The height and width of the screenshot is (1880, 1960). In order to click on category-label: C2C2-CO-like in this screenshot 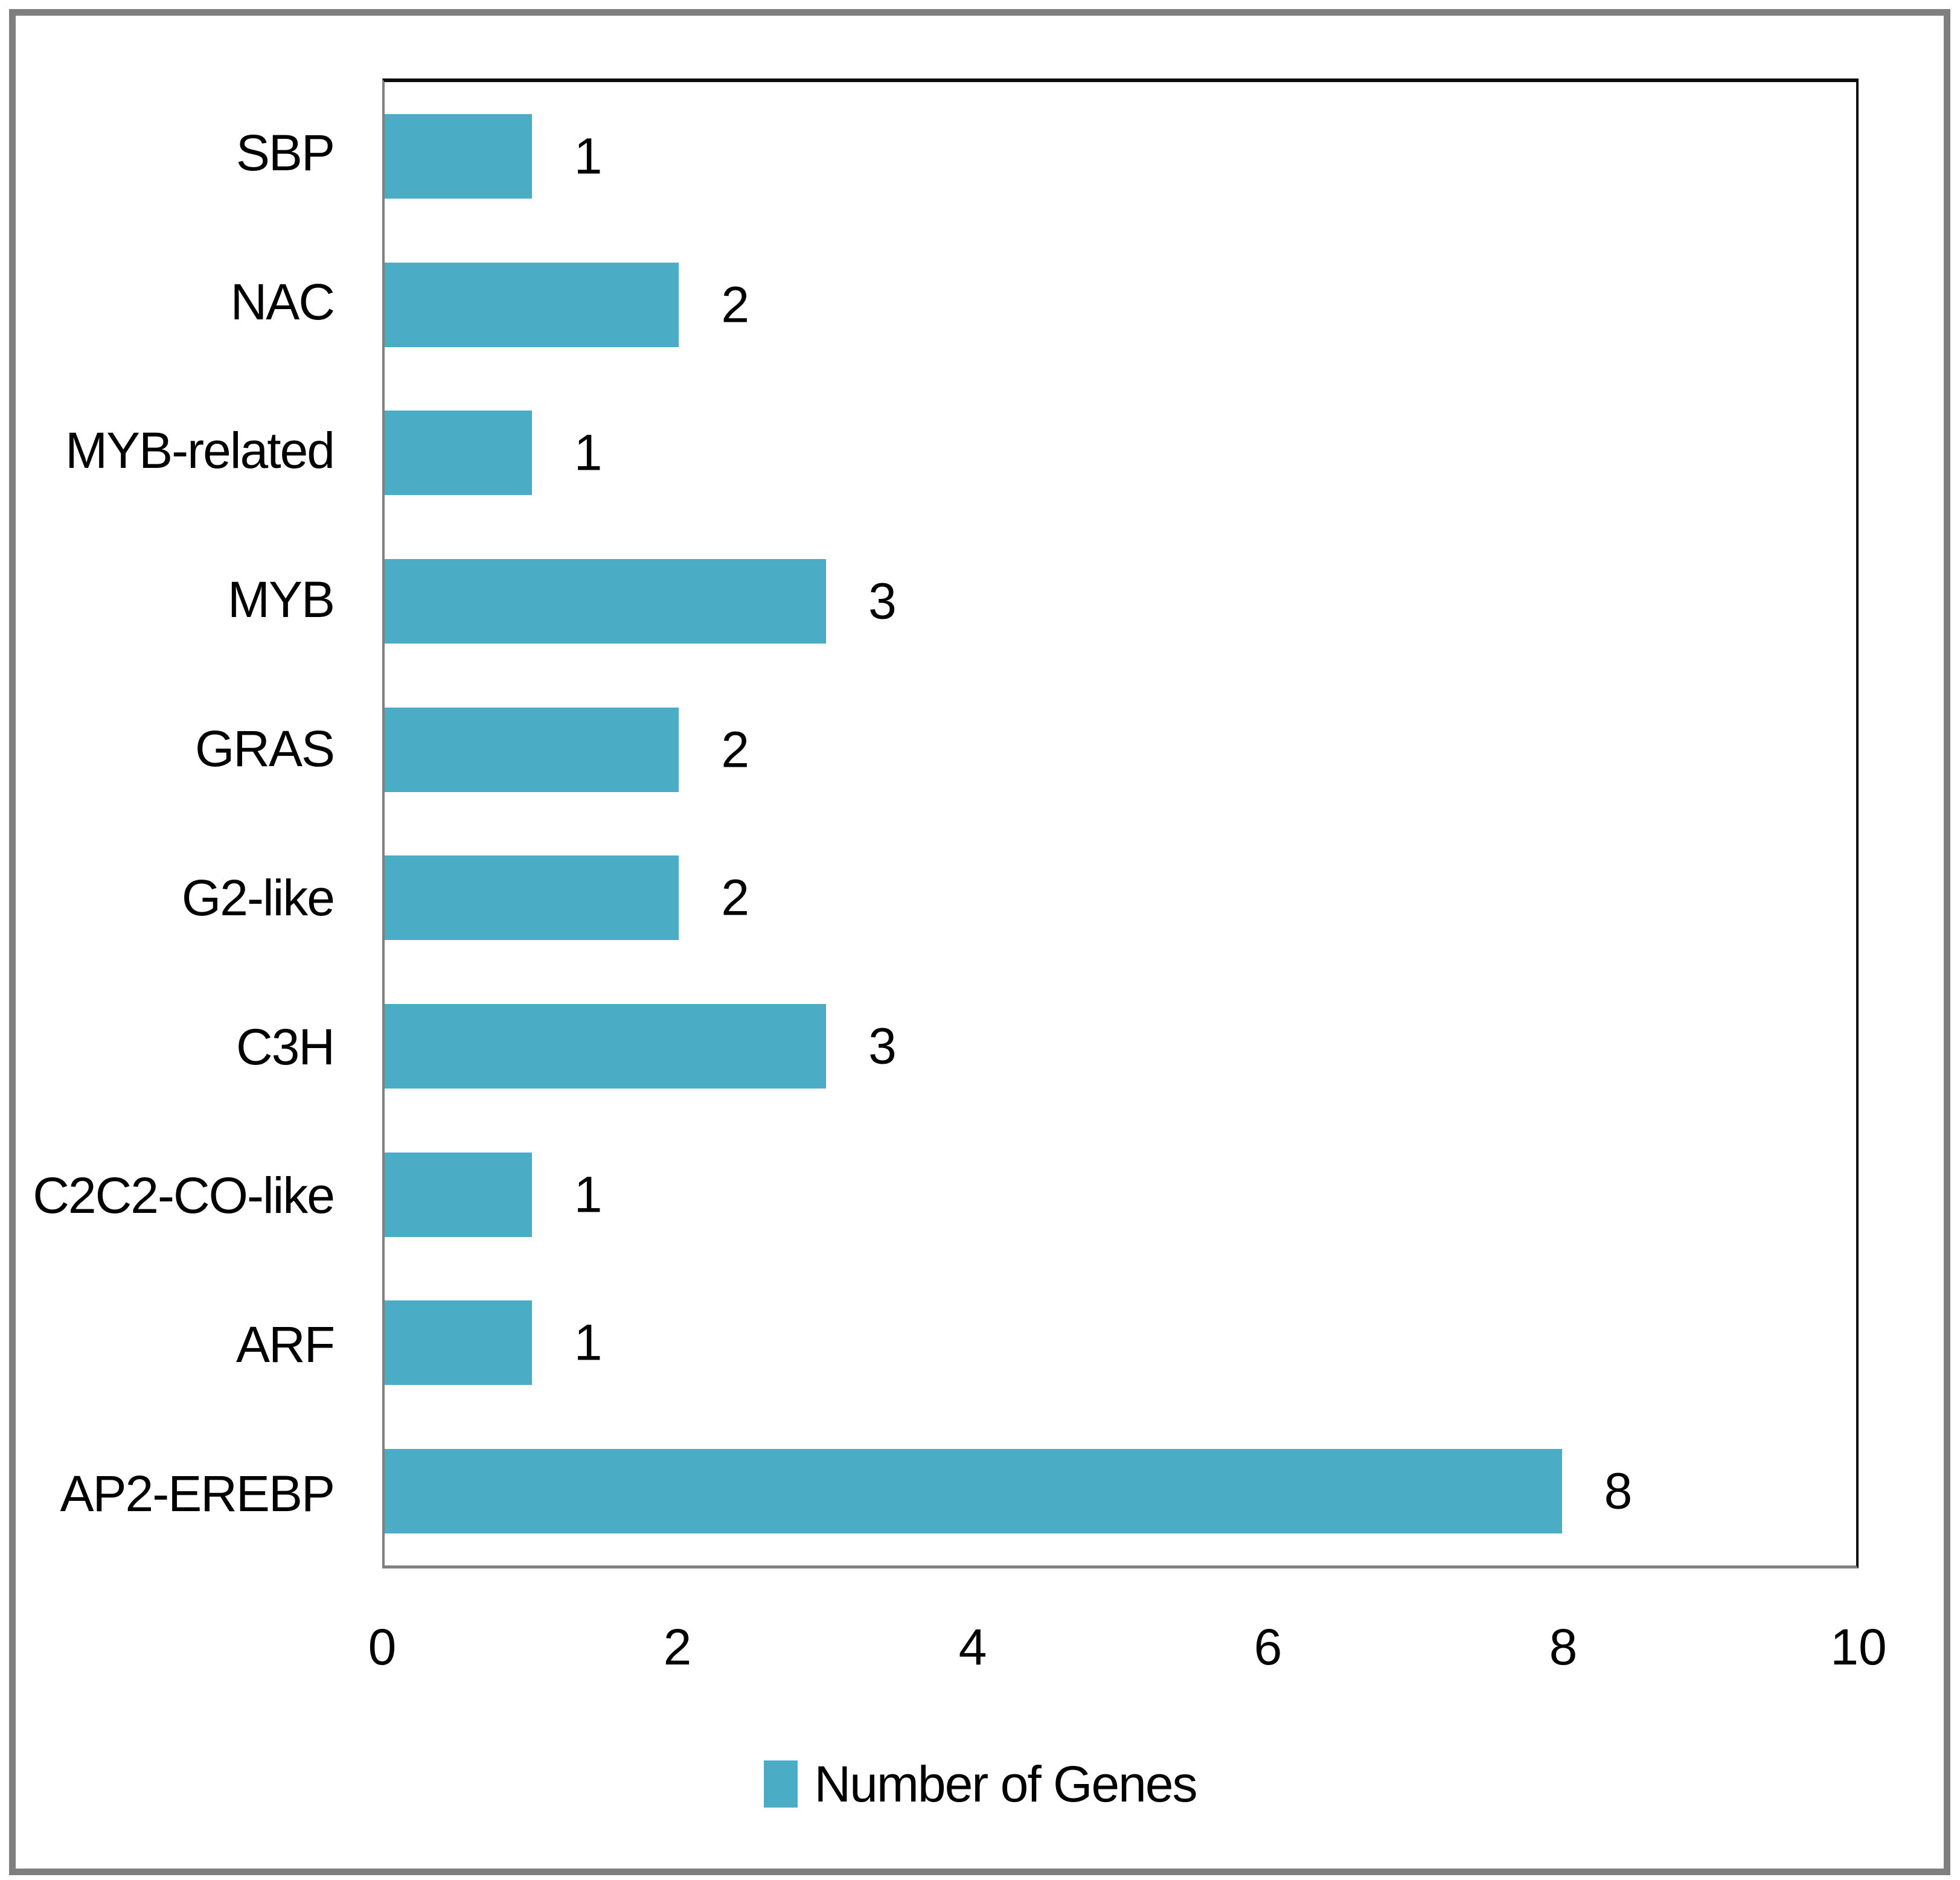, I will do `click(184, 1195)`.